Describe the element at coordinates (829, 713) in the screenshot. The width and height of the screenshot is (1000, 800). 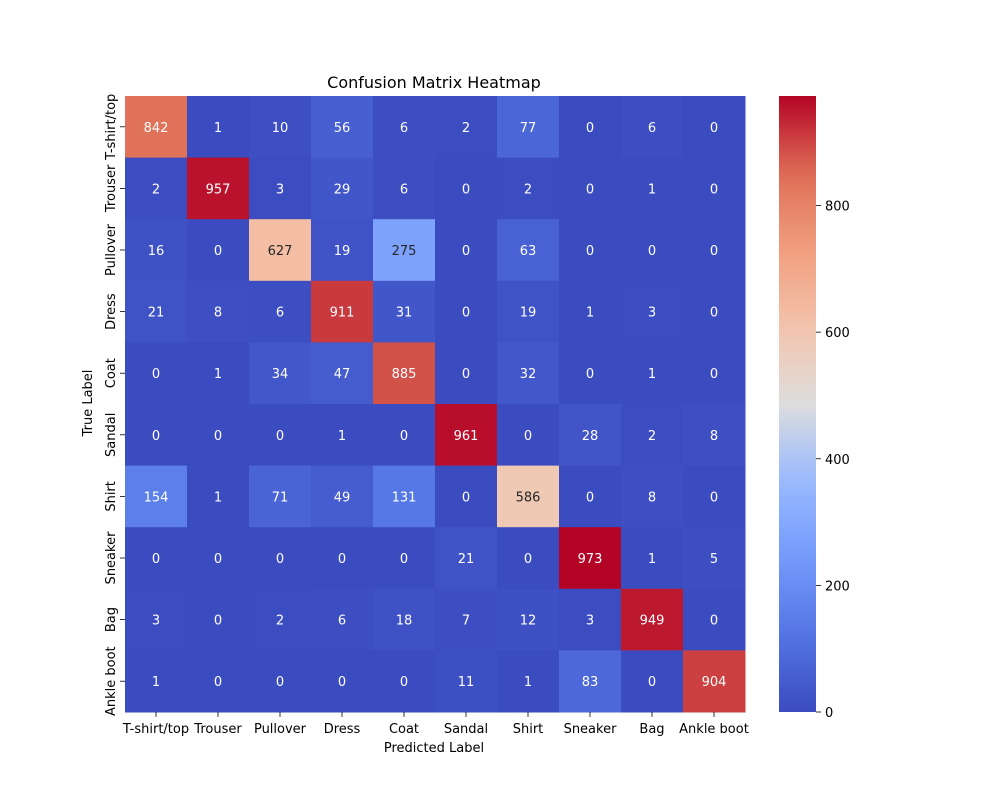
I see `colorbar-tick-label: 0` at that location.